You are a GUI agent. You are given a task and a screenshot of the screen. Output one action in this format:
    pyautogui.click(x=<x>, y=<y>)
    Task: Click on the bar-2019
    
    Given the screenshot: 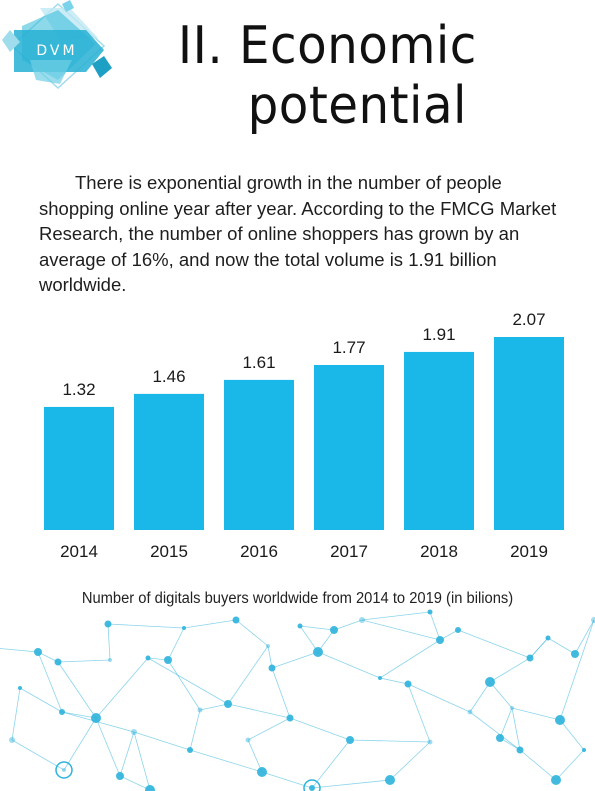 What is the action you would take?
    pyautogui.click(x=529, y=433)
    